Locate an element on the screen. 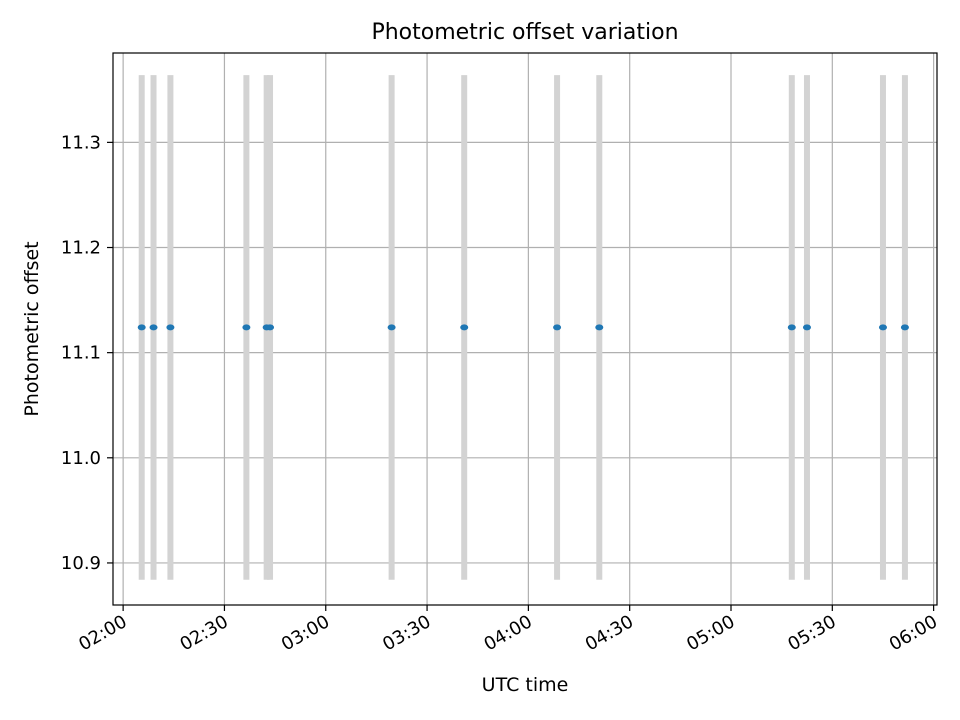 The width and height of the screenshot is (960, 720). chart-title: Photometric offset variation is located at coordinates (524, 32).